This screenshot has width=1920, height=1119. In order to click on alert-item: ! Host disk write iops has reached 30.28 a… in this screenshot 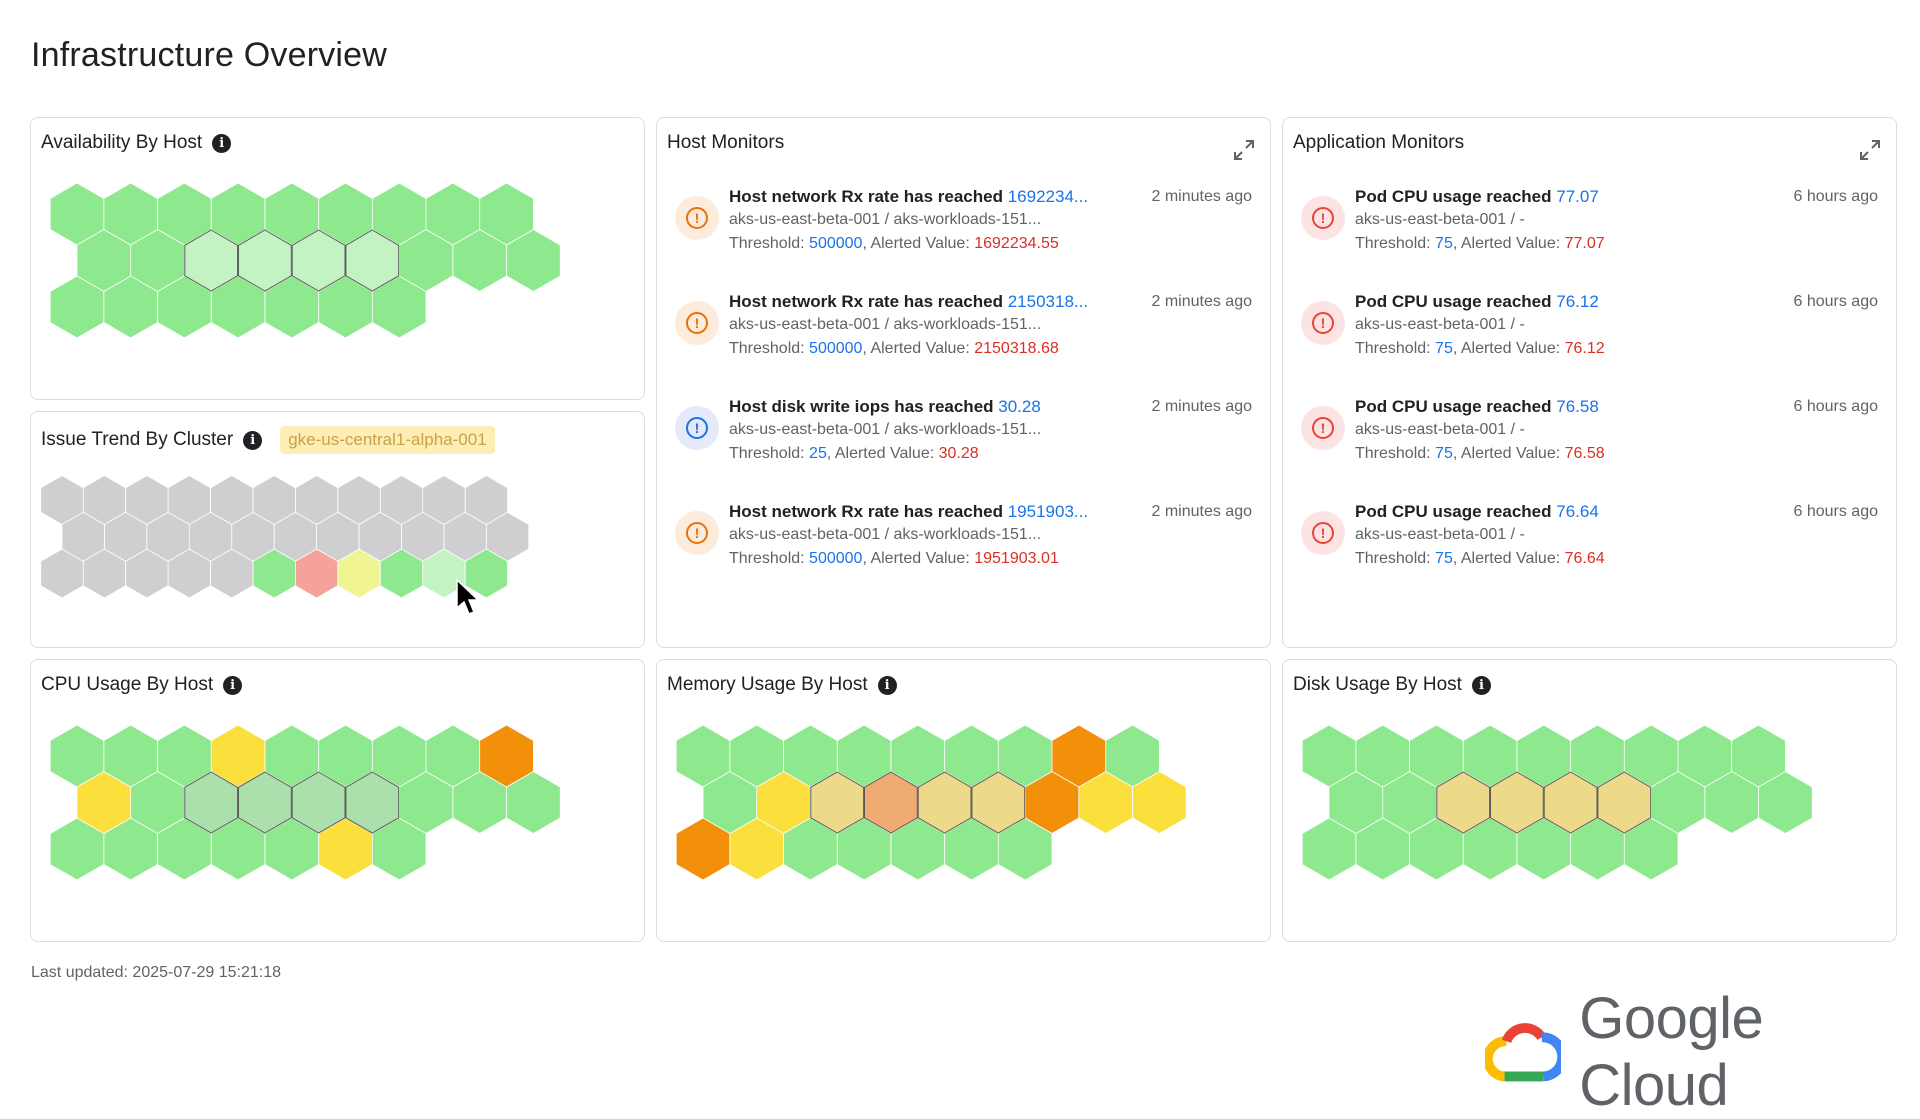, I will do `click(963, 448)`.